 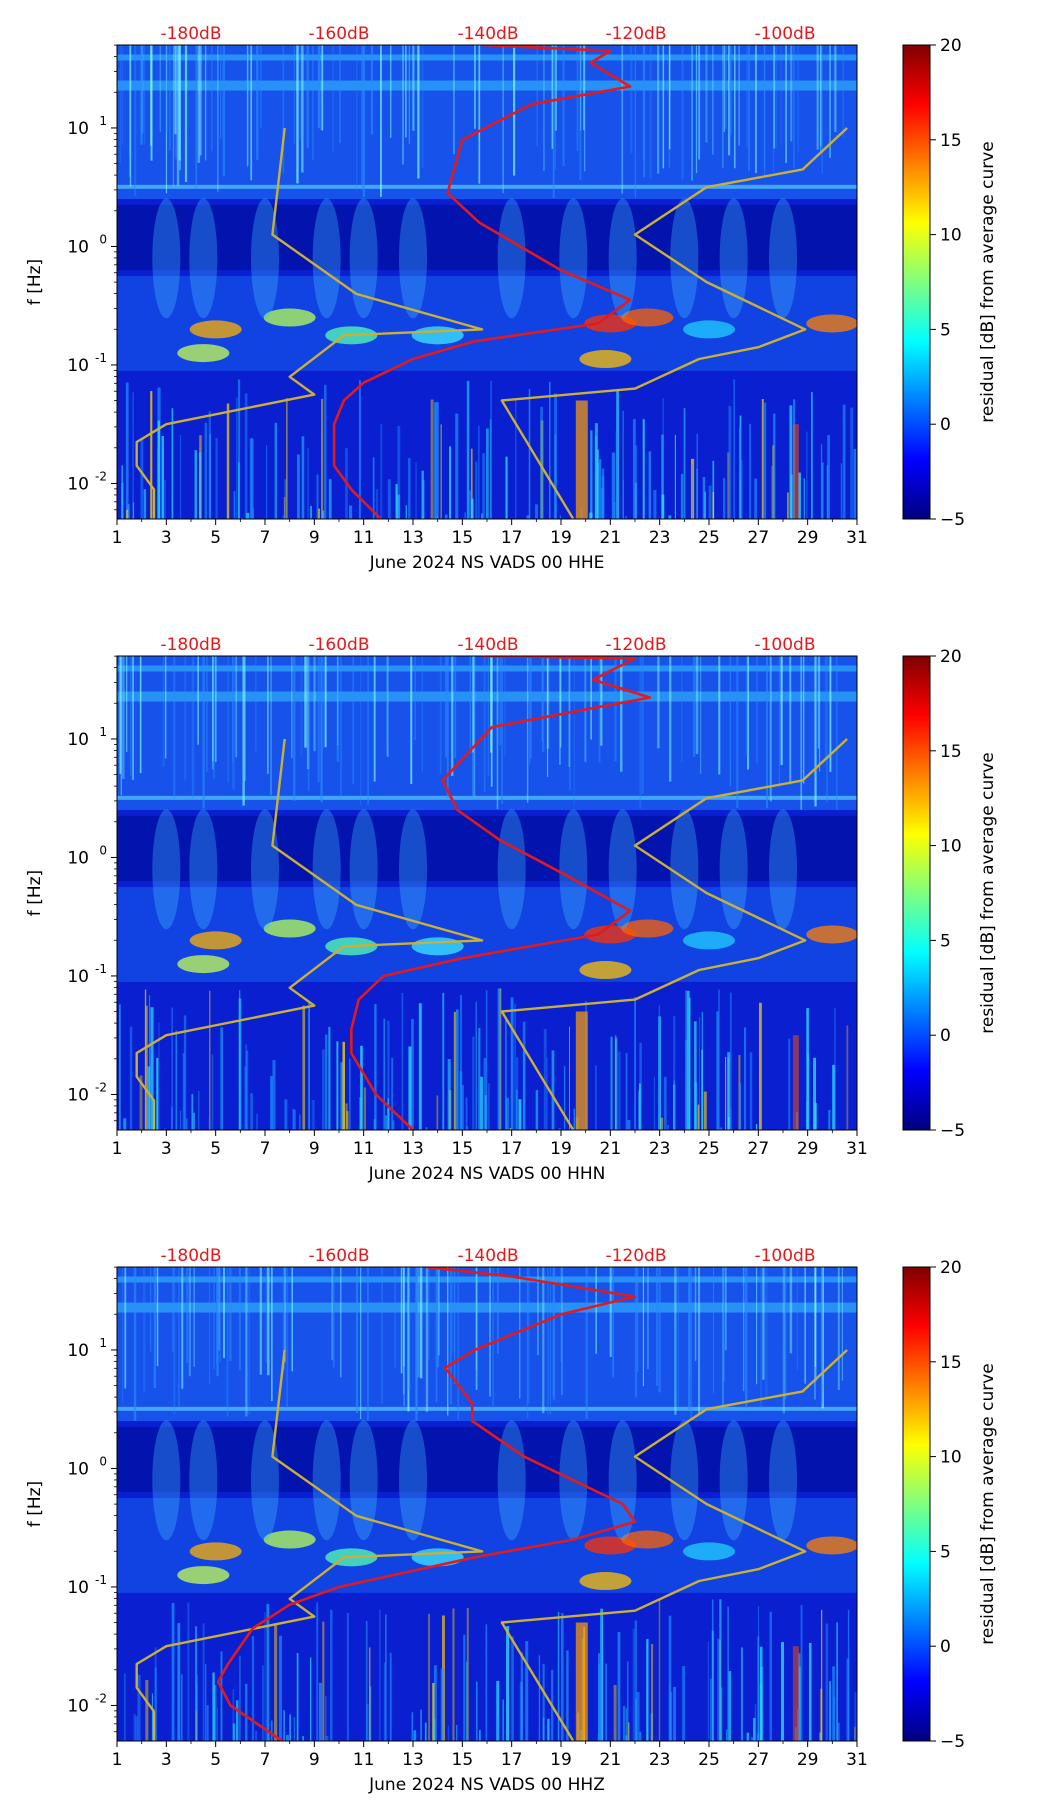 I want to click on x-tick-label: 7, so click(x=265, y=538).